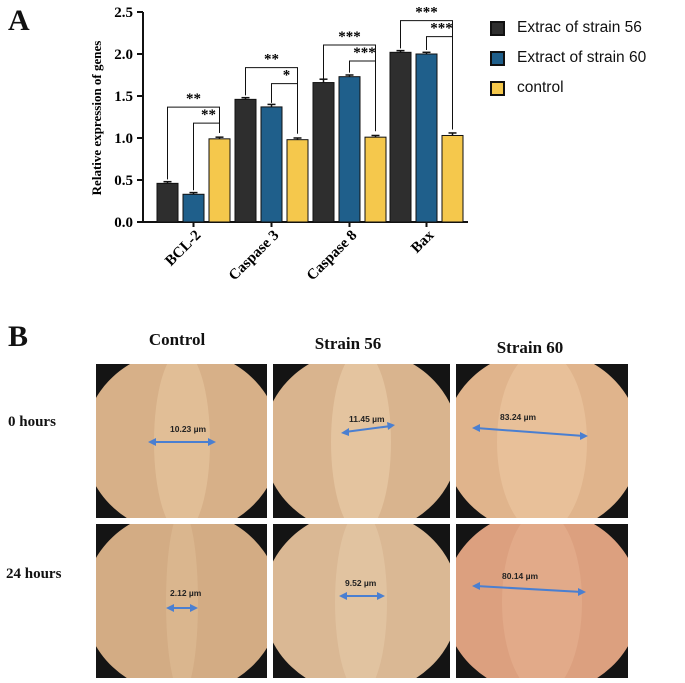 The width and height of the screenshot is (685, 683). What do you see at coordinates (542, 441) in the screenshot?
I see `micrograph-strain60-0h: 83.24 µm` at bounding box center [542, 441].